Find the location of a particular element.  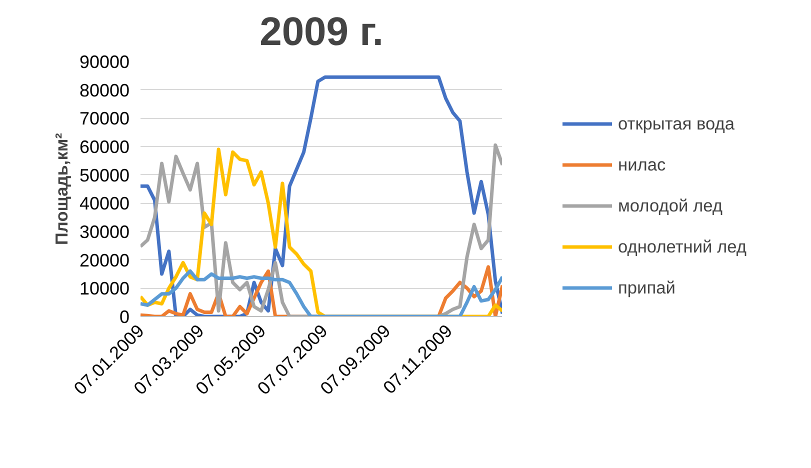

y-tick-label: 0 is located at coordinates (124, 317).